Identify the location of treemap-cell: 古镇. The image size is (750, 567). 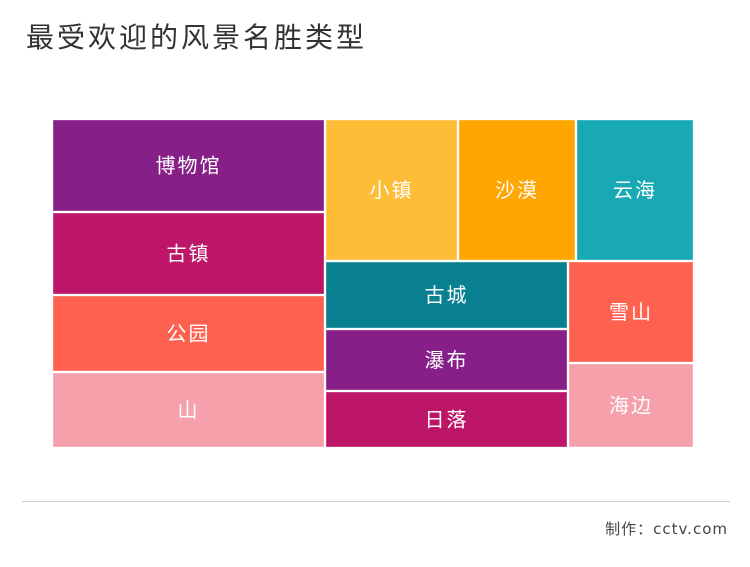
(188, 253).